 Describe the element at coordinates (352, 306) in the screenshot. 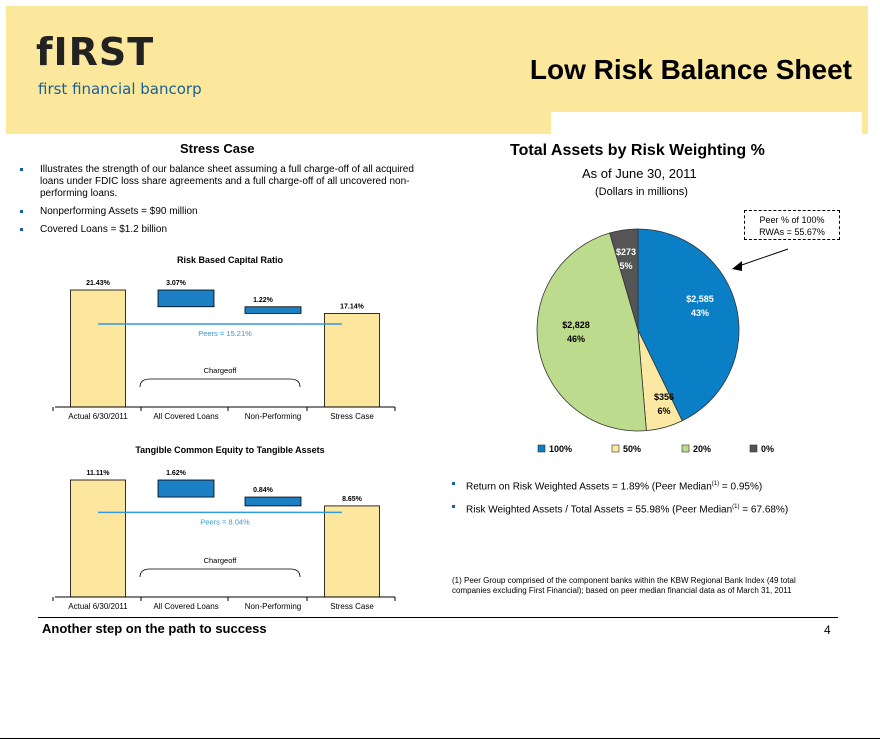

I see `data-label: 17.14%` at that location.